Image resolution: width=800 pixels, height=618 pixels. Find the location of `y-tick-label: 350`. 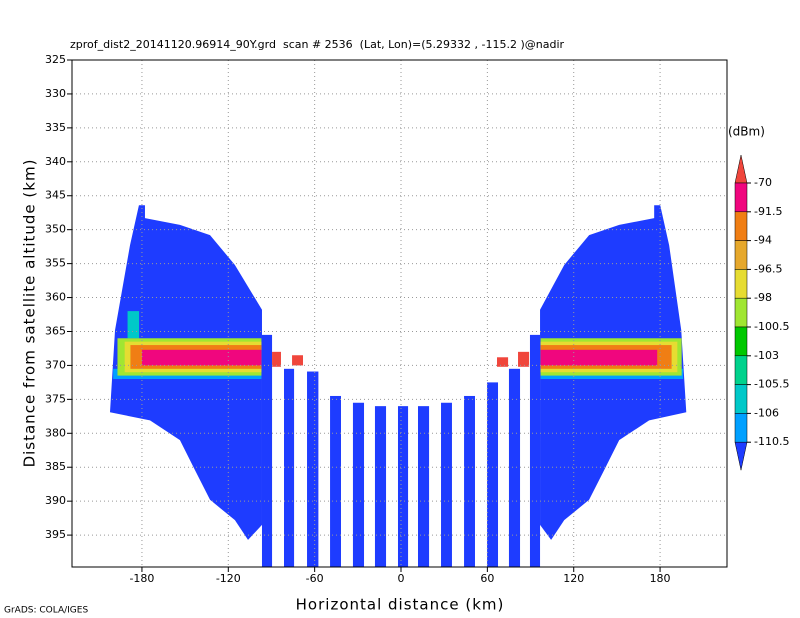

y-tick-label: 350 is located at coordinates (55, 229).